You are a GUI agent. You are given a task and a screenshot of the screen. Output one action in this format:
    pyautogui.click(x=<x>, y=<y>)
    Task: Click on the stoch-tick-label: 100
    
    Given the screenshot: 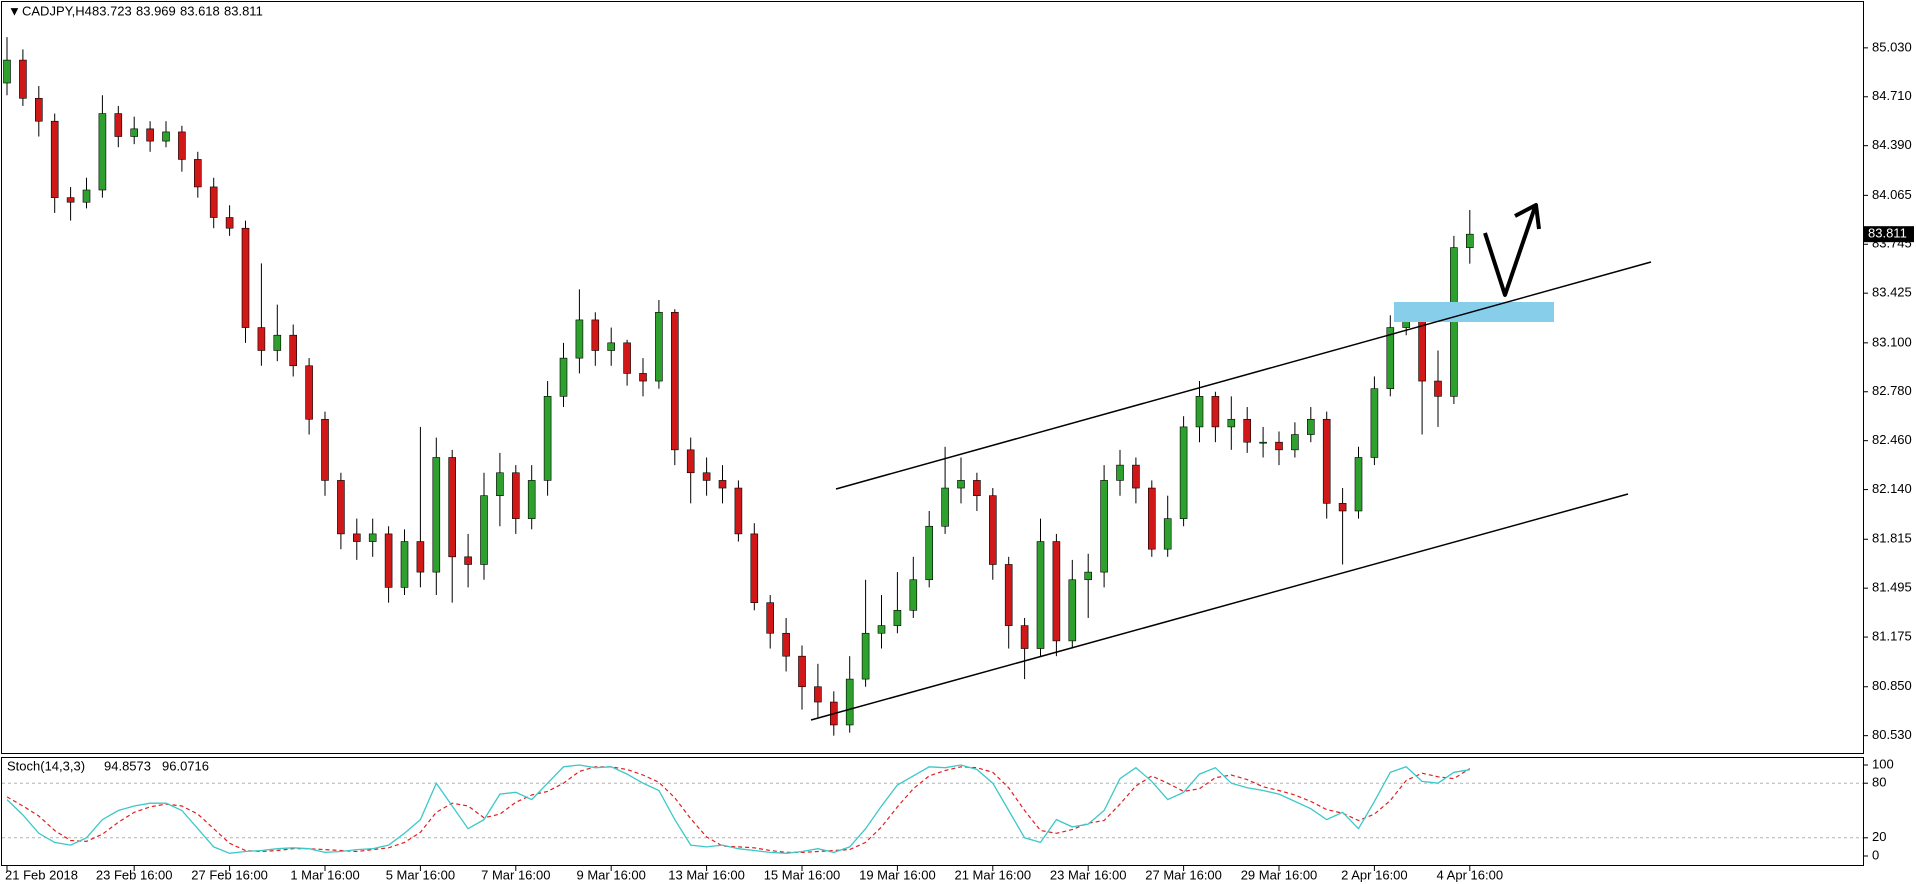 What is the action you would take?
    pyautogui.click(x=1883, y=763)
    